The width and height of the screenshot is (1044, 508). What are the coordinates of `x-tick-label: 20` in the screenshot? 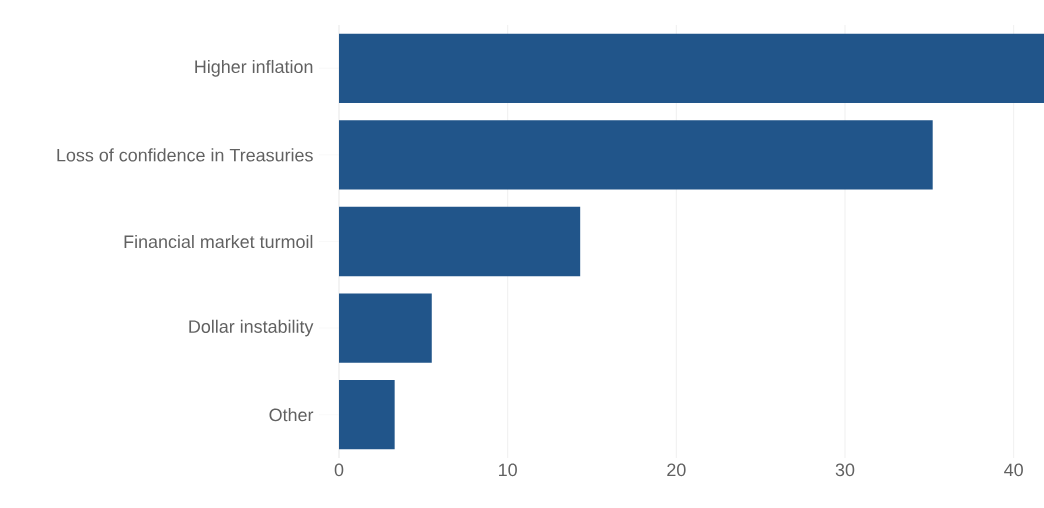 It's located at (676, 470).